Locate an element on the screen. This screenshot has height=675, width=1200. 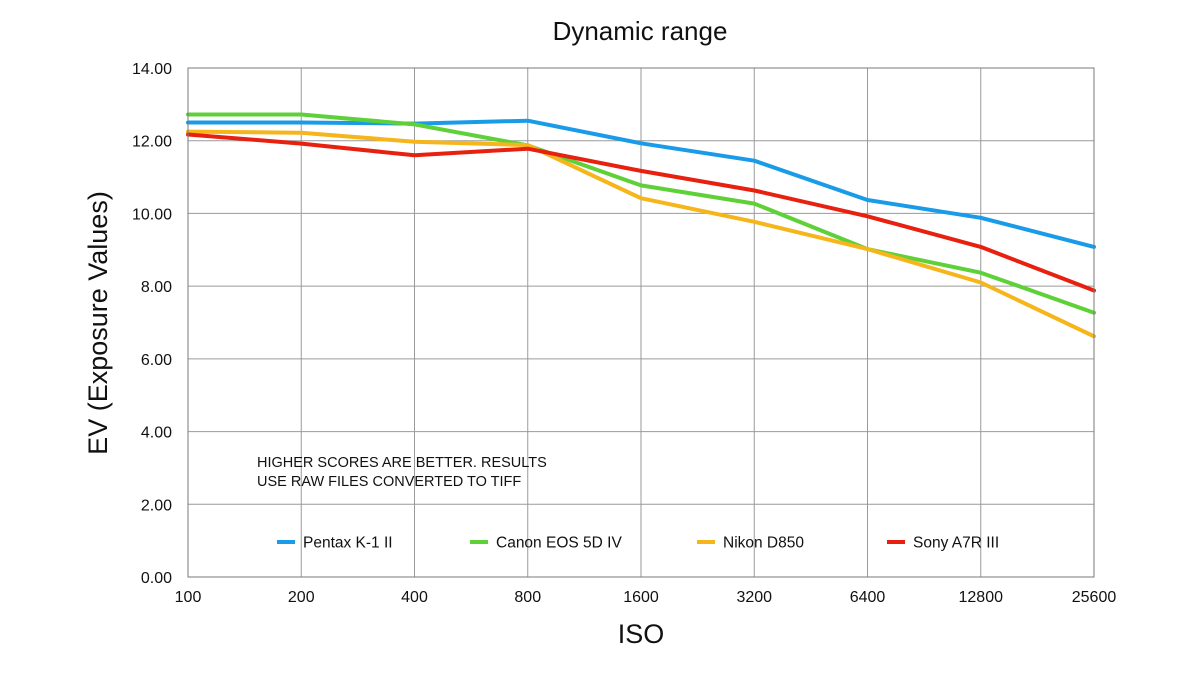
chart-title: Dynamic range is located at coordinates (640, 31).